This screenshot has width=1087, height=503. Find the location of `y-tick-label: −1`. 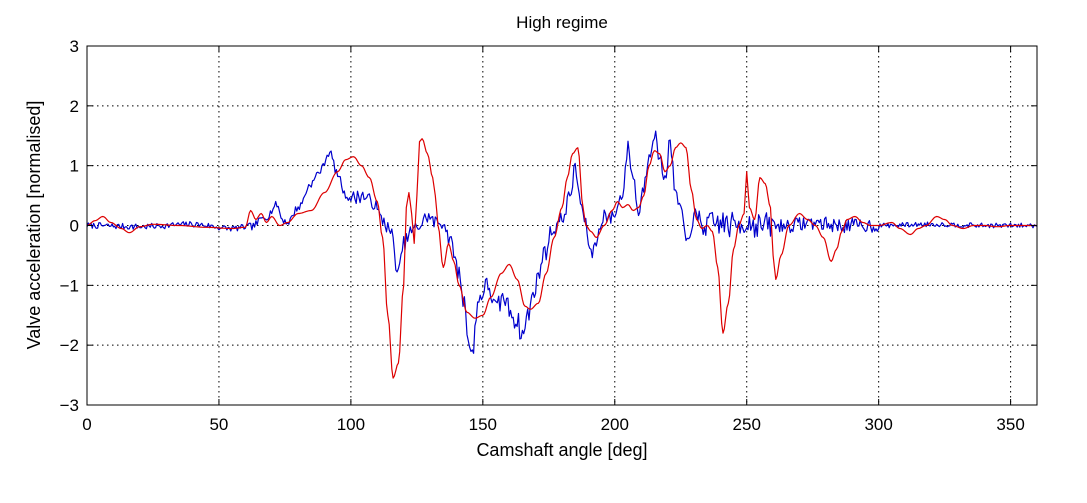

y-tick-label: −1 is located at coordinates (69, 285).